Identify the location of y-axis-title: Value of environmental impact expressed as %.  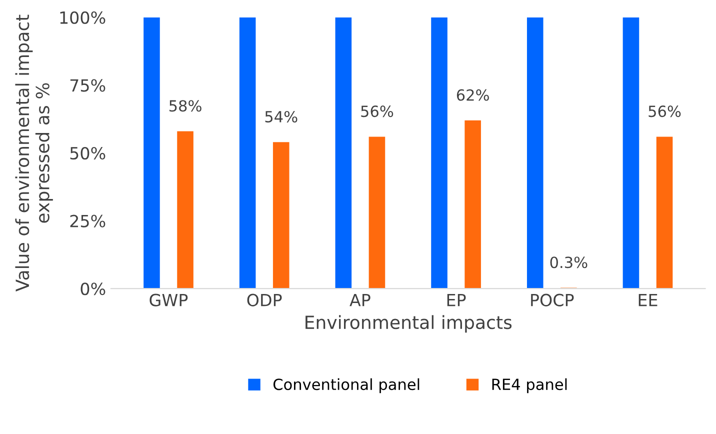
(34, 153).